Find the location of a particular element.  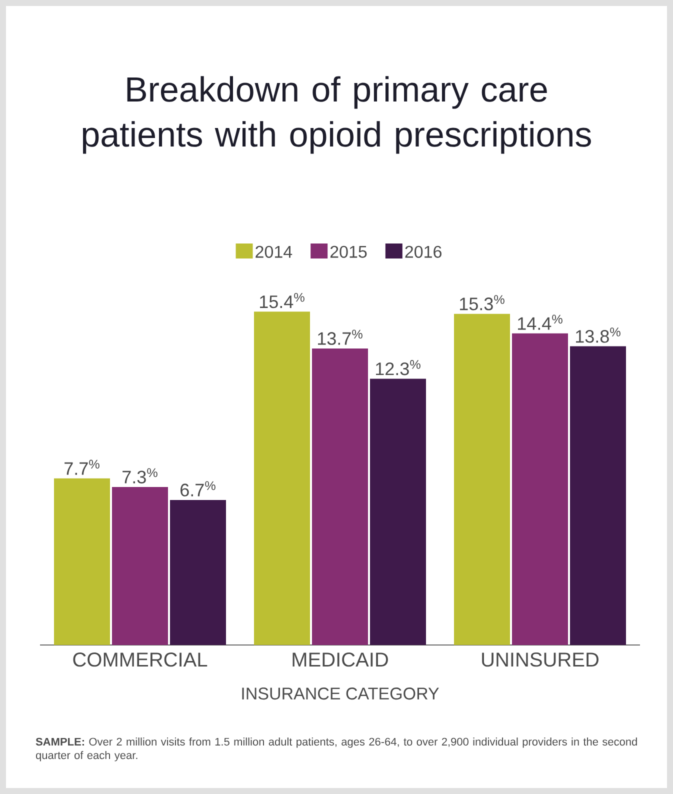

text: SAMPLE: Over 2 million visits from 1.5 million adult patients, ages 26-64, to over 2,900 individual providers in the second quarter of each year. is located at coordinates (336, 750).